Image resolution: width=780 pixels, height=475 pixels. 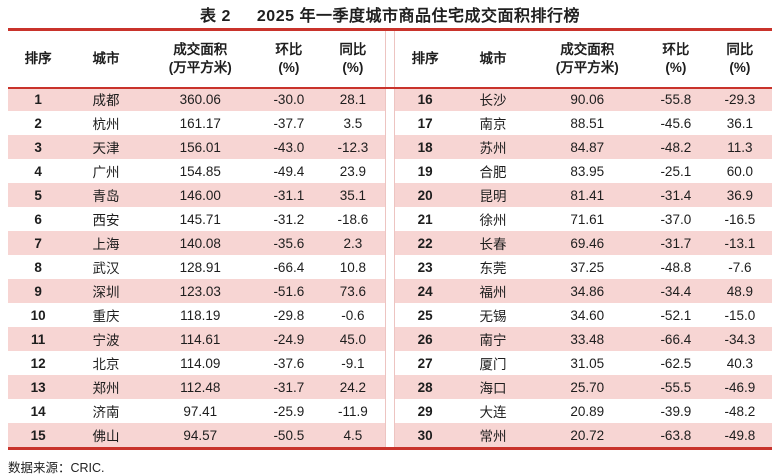 I want to click on cell-mom: -48.2, so click(x=676, y=147).